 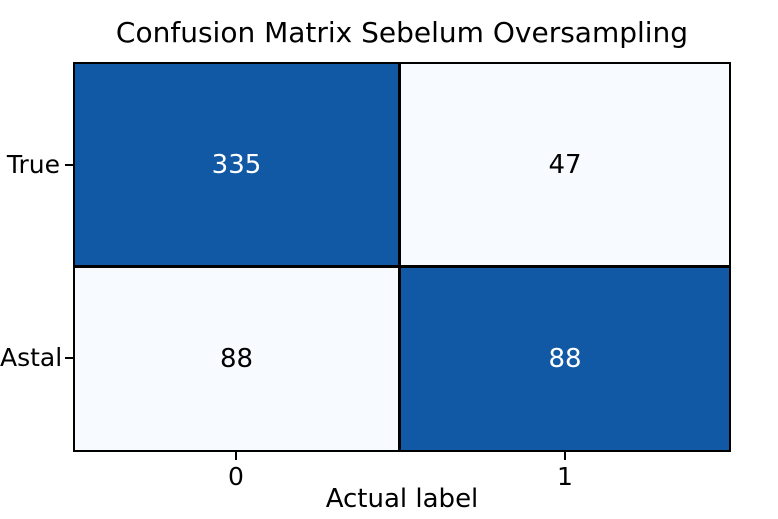 I want to click on x-tick-label-0: 0, so click(x=236, y=476).